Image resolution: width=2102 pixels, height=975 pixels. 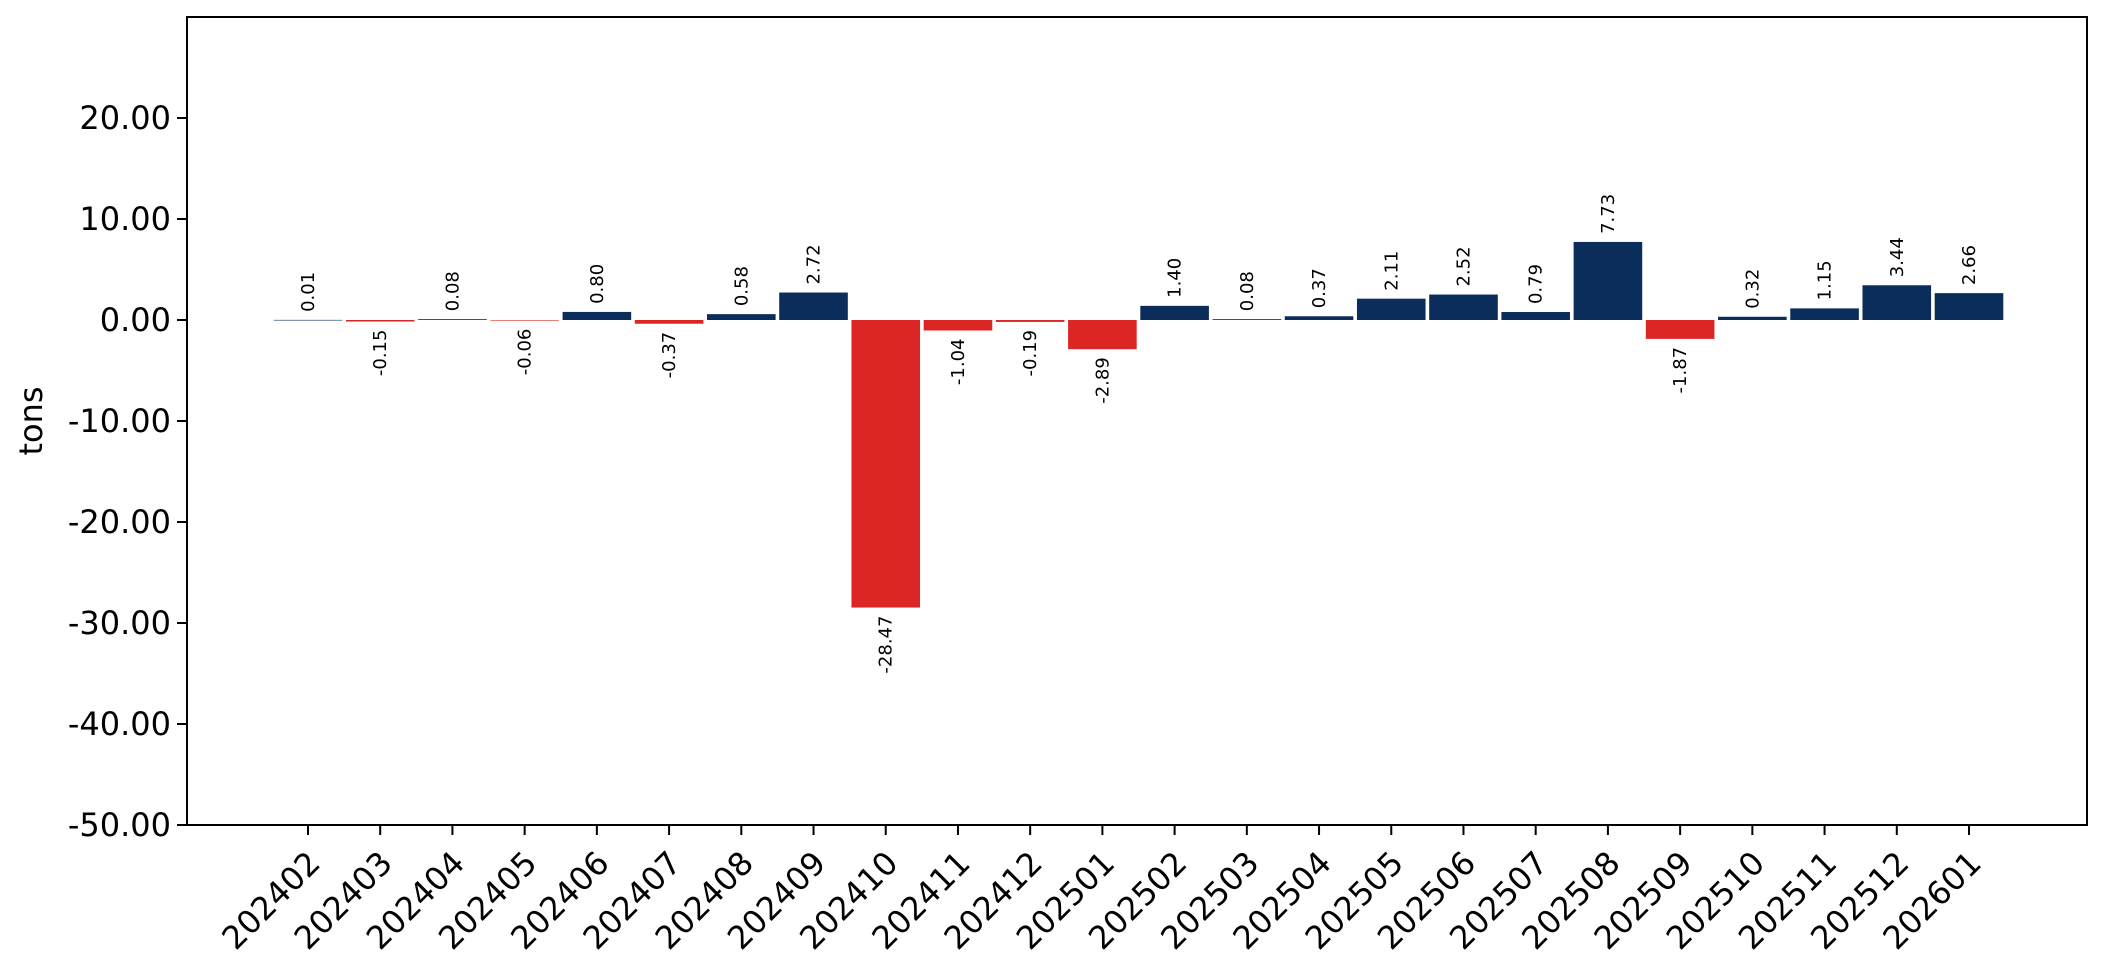 I want to click on bar-value-label: 2.11, so click(x=1391, y=271).